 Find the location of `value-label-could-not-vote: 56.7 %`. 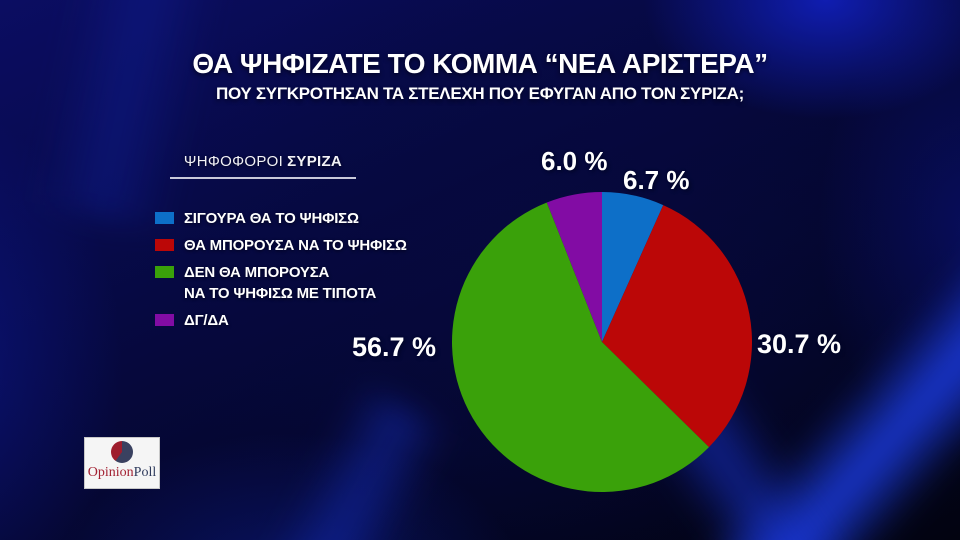

value-label-could-not-vote: 56.7 % is located at coordinates (394, 347).